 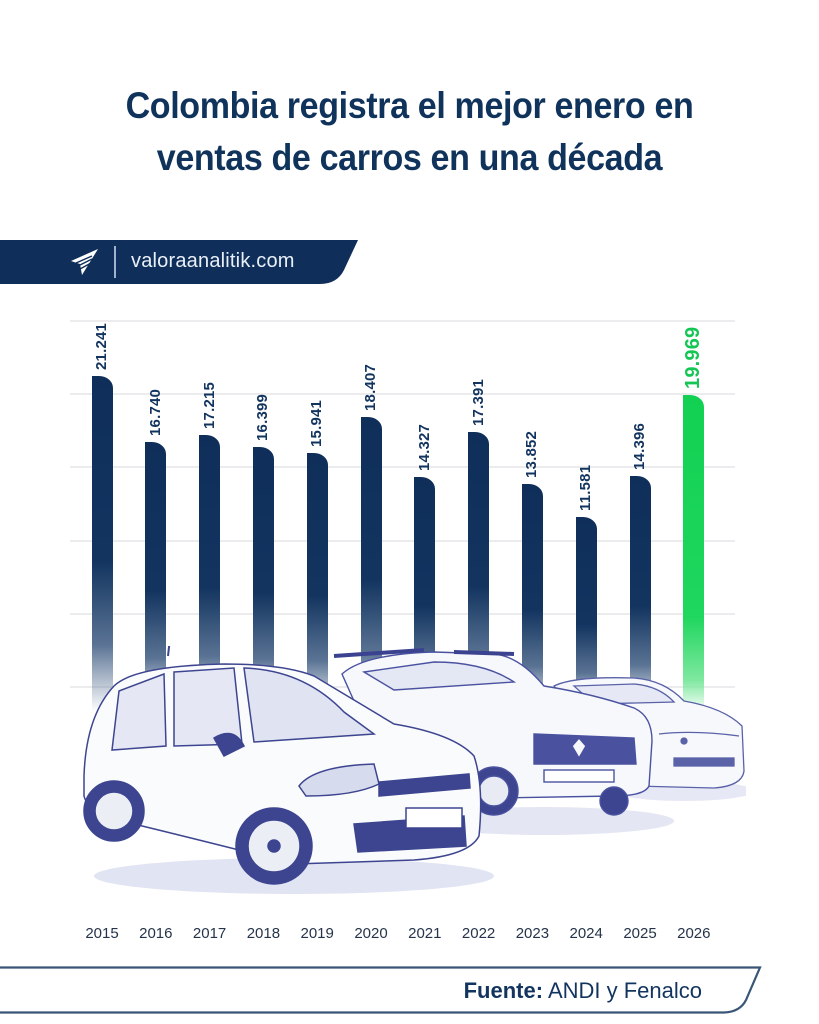 What do you see at coordinates (639, 446) in the screenshot?
I see `value-label-2025: 14.396` at bounding box center [639, 446].